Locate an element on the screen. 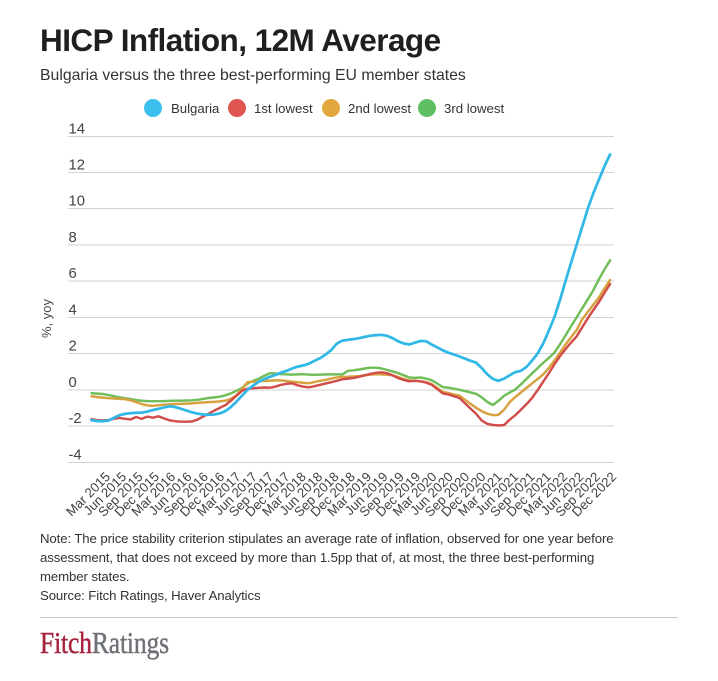 This screenshot has width=718, height=681. svg-text: 10 is located at coordinates (77, 202).